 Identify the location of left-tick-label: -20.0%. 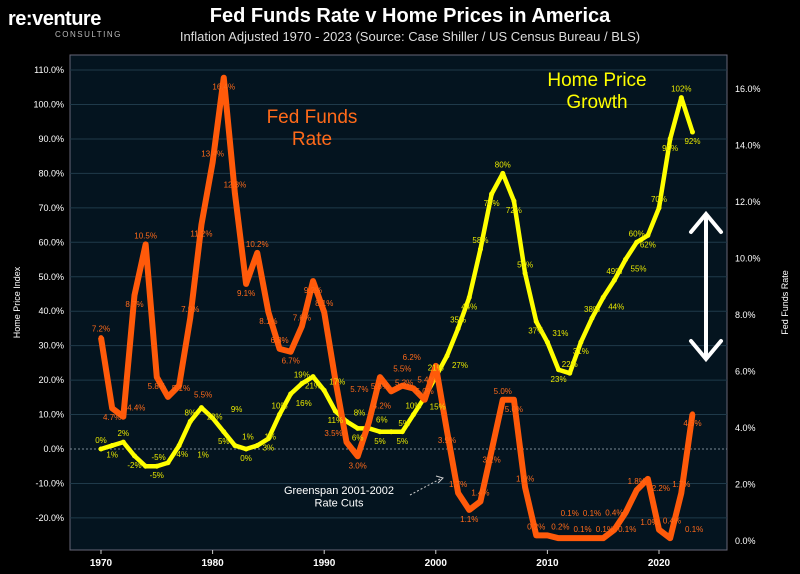
(49, 518).